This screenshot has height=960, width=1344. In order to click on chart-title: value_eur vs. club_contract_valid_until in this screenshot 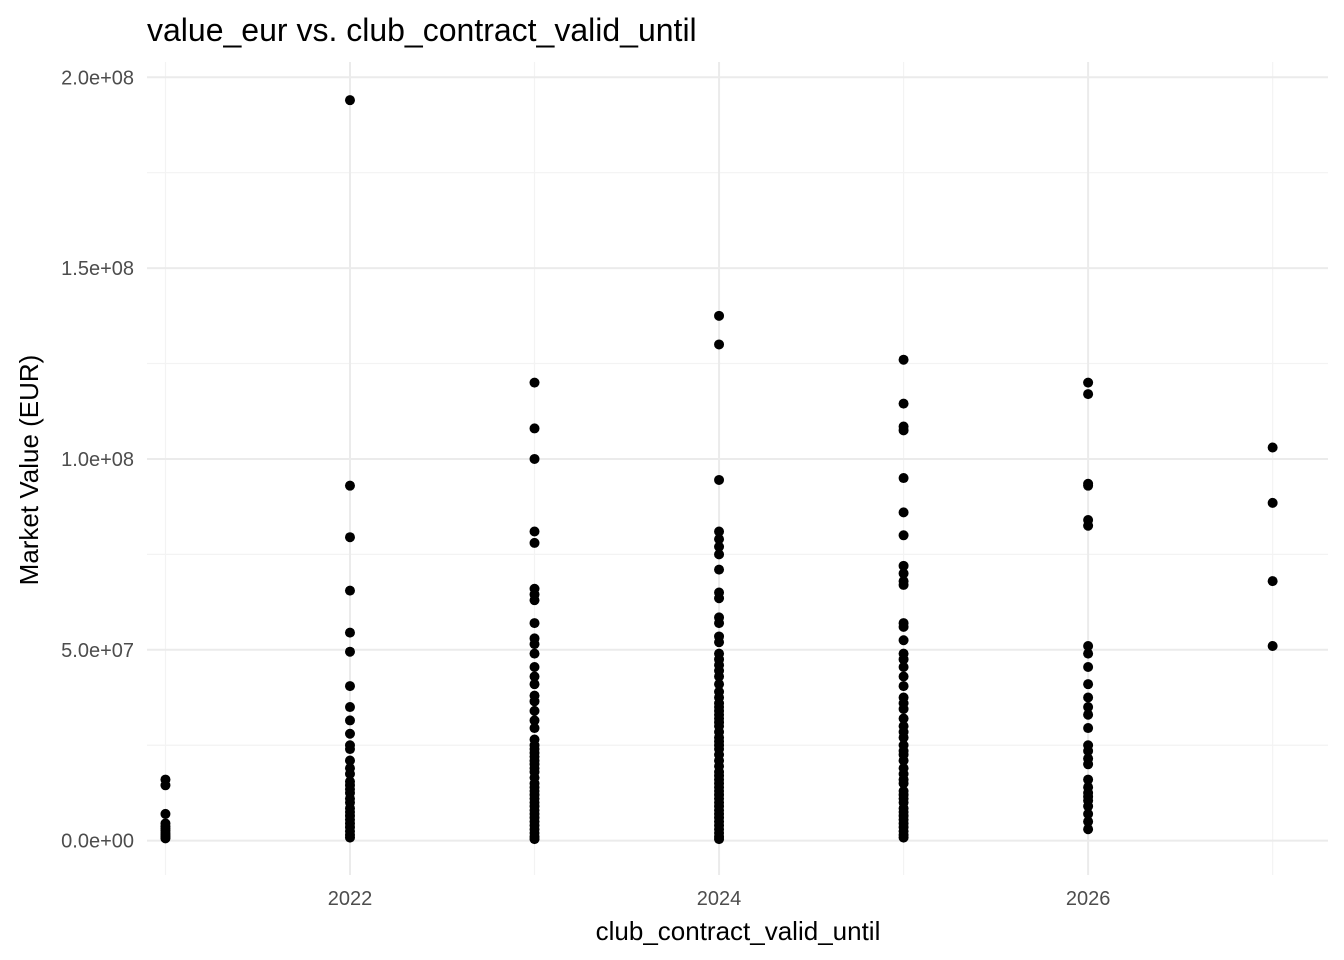, I will do `click(422, 30)`.